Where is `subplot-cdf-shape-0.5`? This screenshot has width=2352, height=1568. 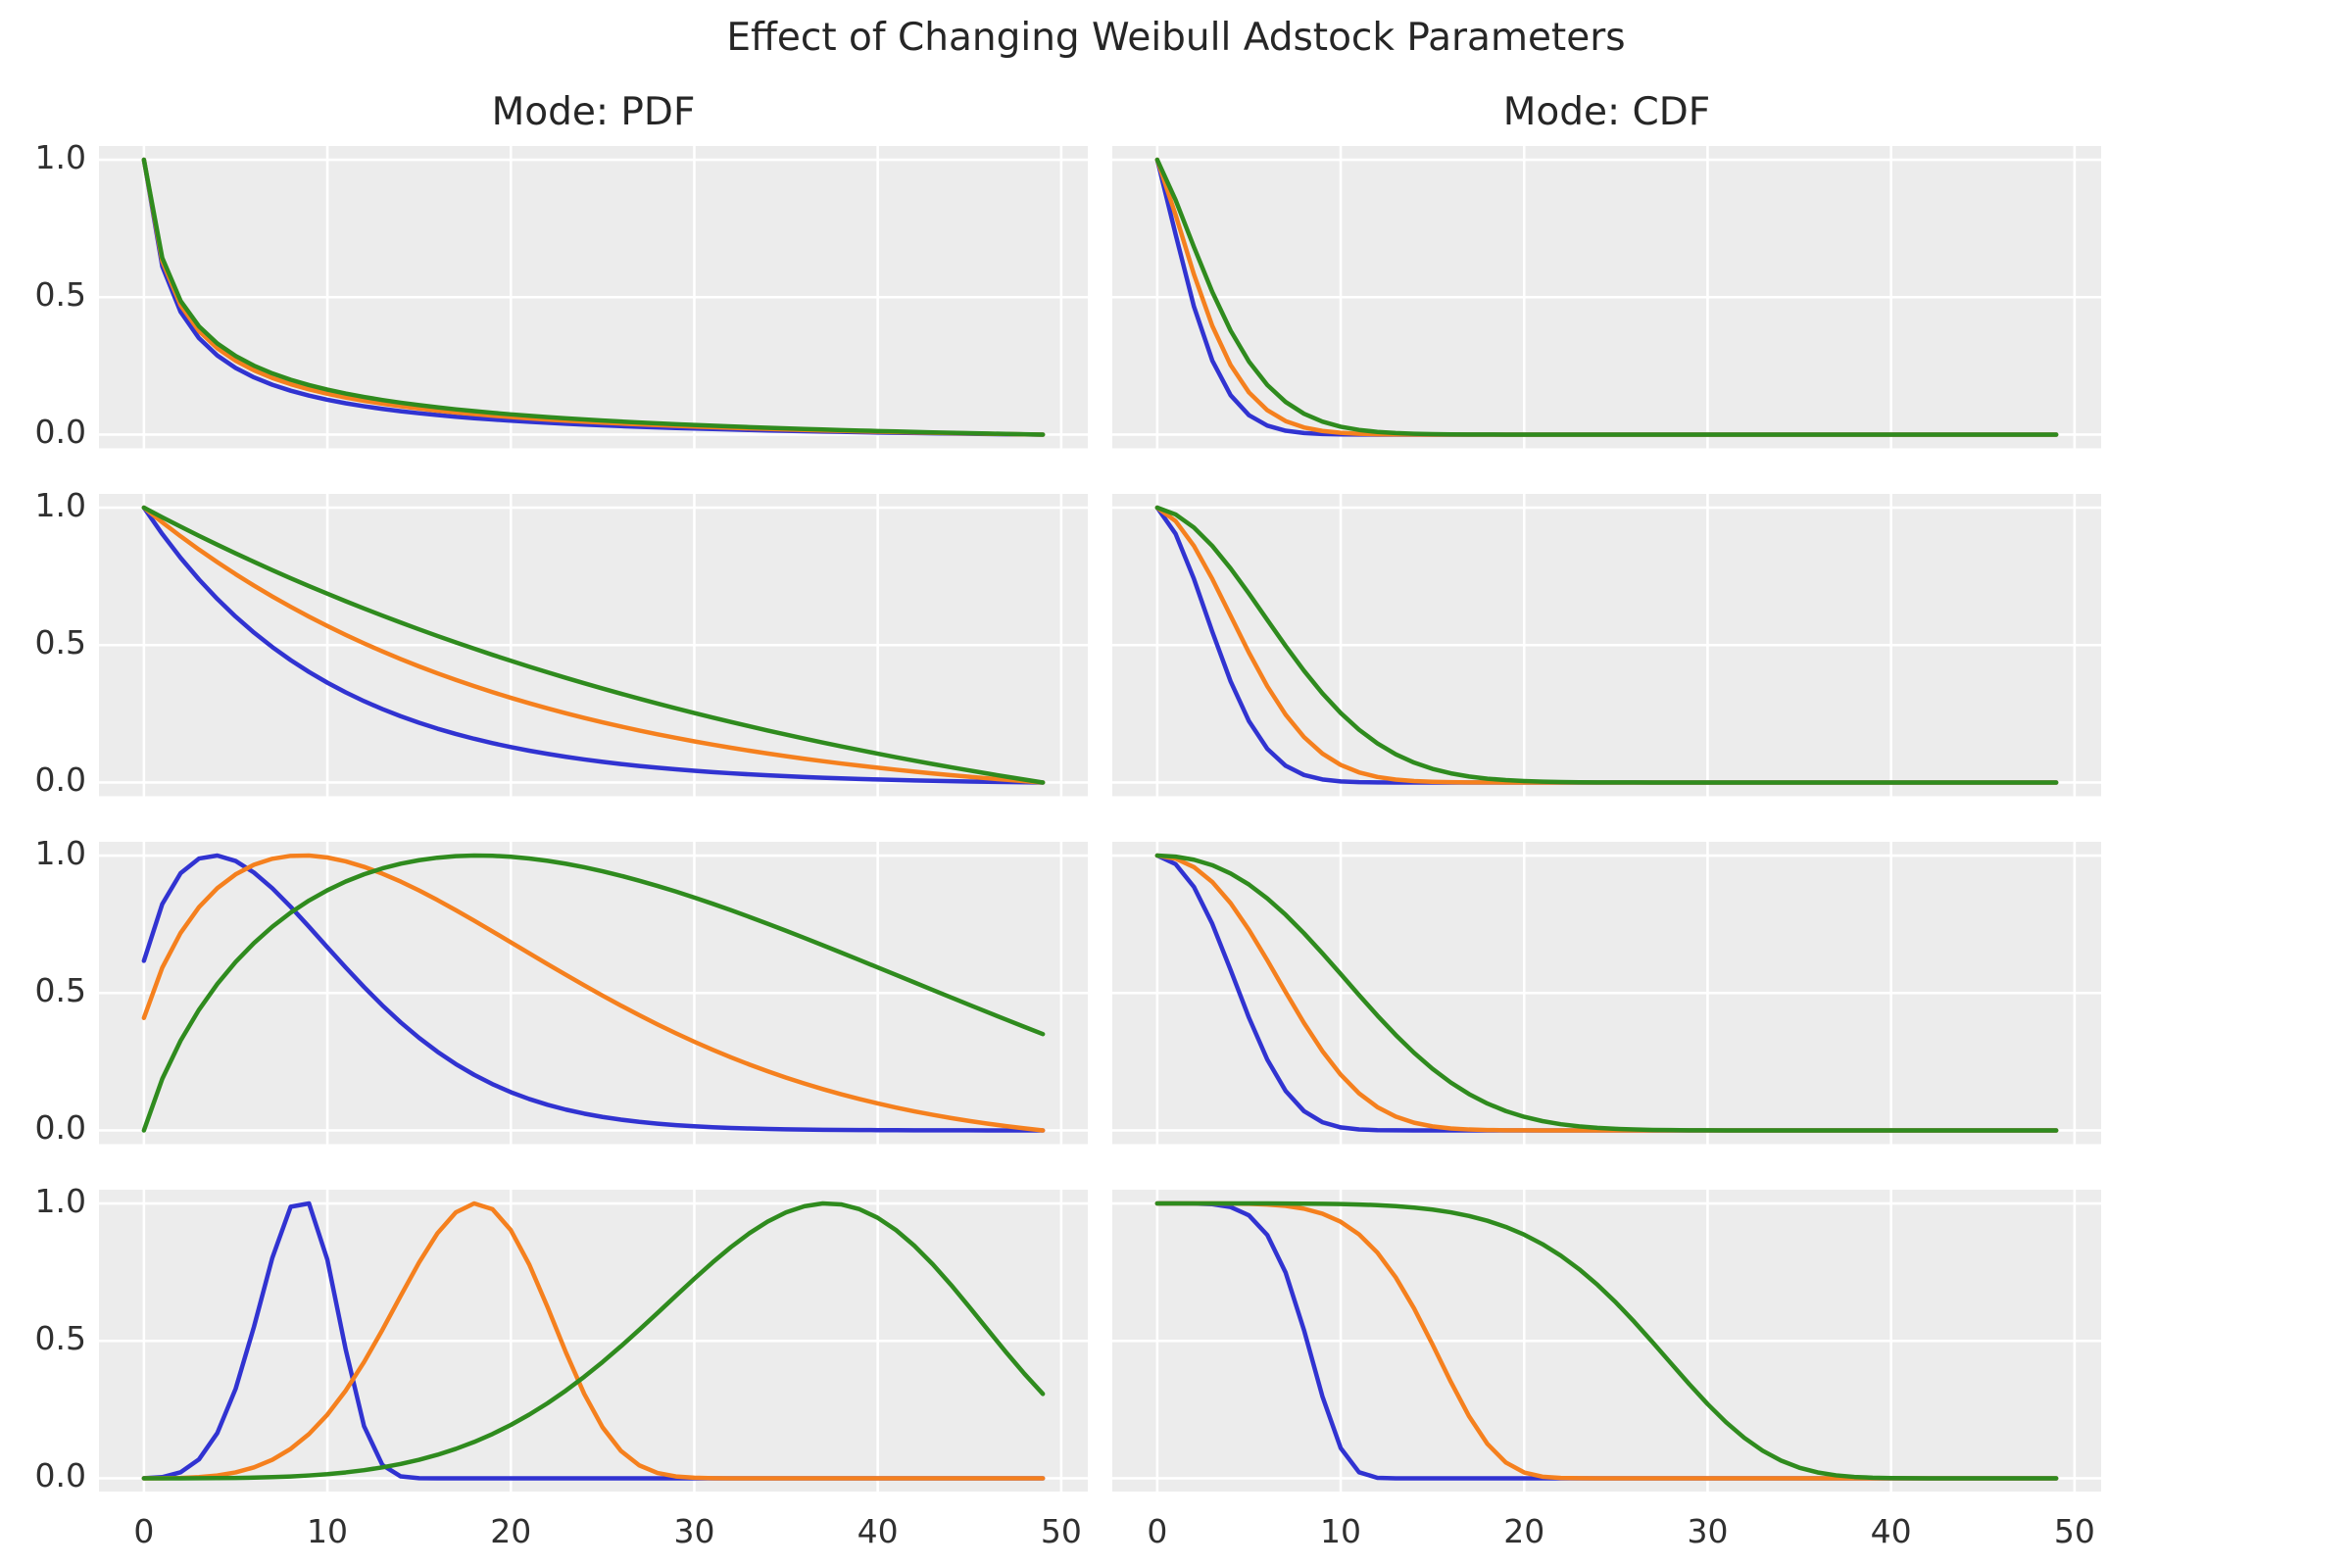 subplot-cdf-shape-0.5 is located at coordinates (1606, 297).